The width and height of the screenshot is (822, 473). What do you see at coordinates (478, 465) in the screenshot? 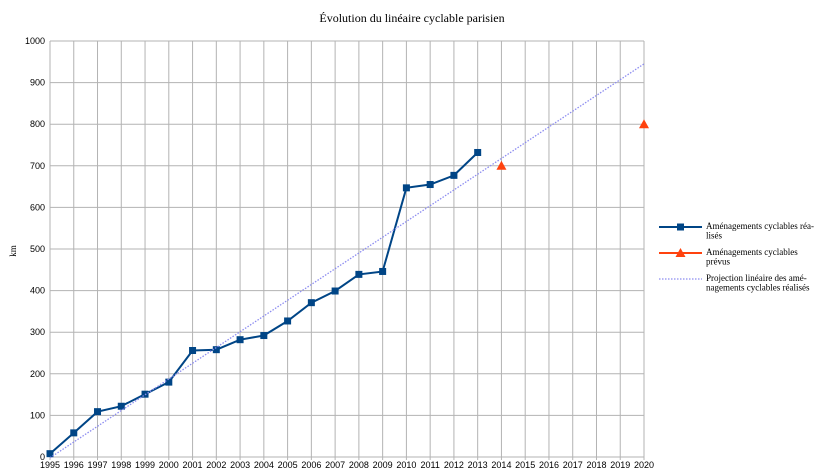
I see `x-tick-label: 2013` at bounding box center [478, 465].